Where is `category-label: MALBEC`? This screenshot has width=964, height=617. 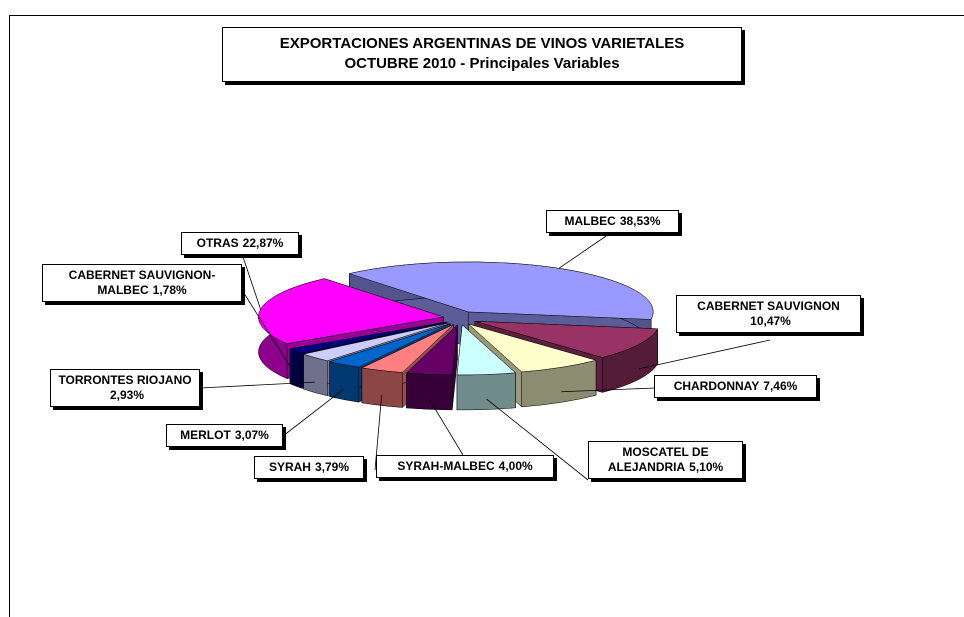 category-label: MALBEC is located at coordinates (590, 221).